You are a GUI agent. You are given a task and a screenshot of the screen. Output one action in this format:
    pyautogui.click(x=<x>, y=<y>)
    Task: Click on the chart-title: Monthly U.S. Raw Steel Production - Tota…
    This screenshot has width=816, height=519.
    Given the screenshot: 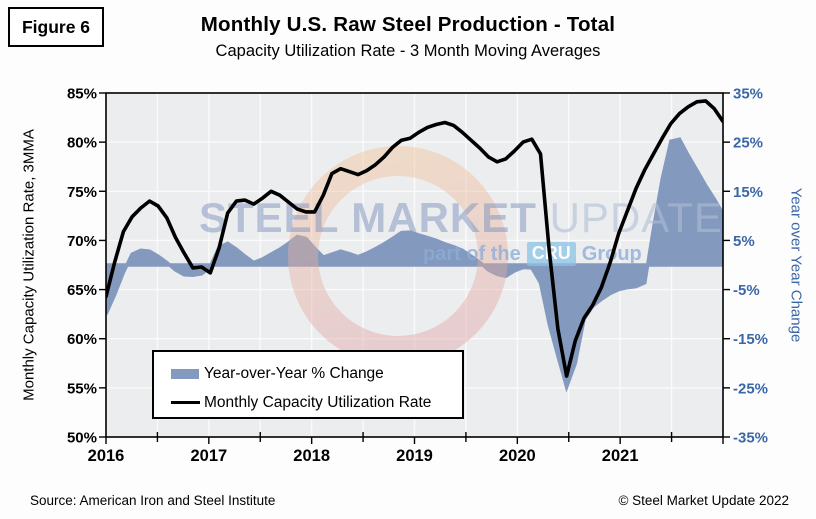 What is the action you would take?
    pyautogui.click(x=408, y=24)
    